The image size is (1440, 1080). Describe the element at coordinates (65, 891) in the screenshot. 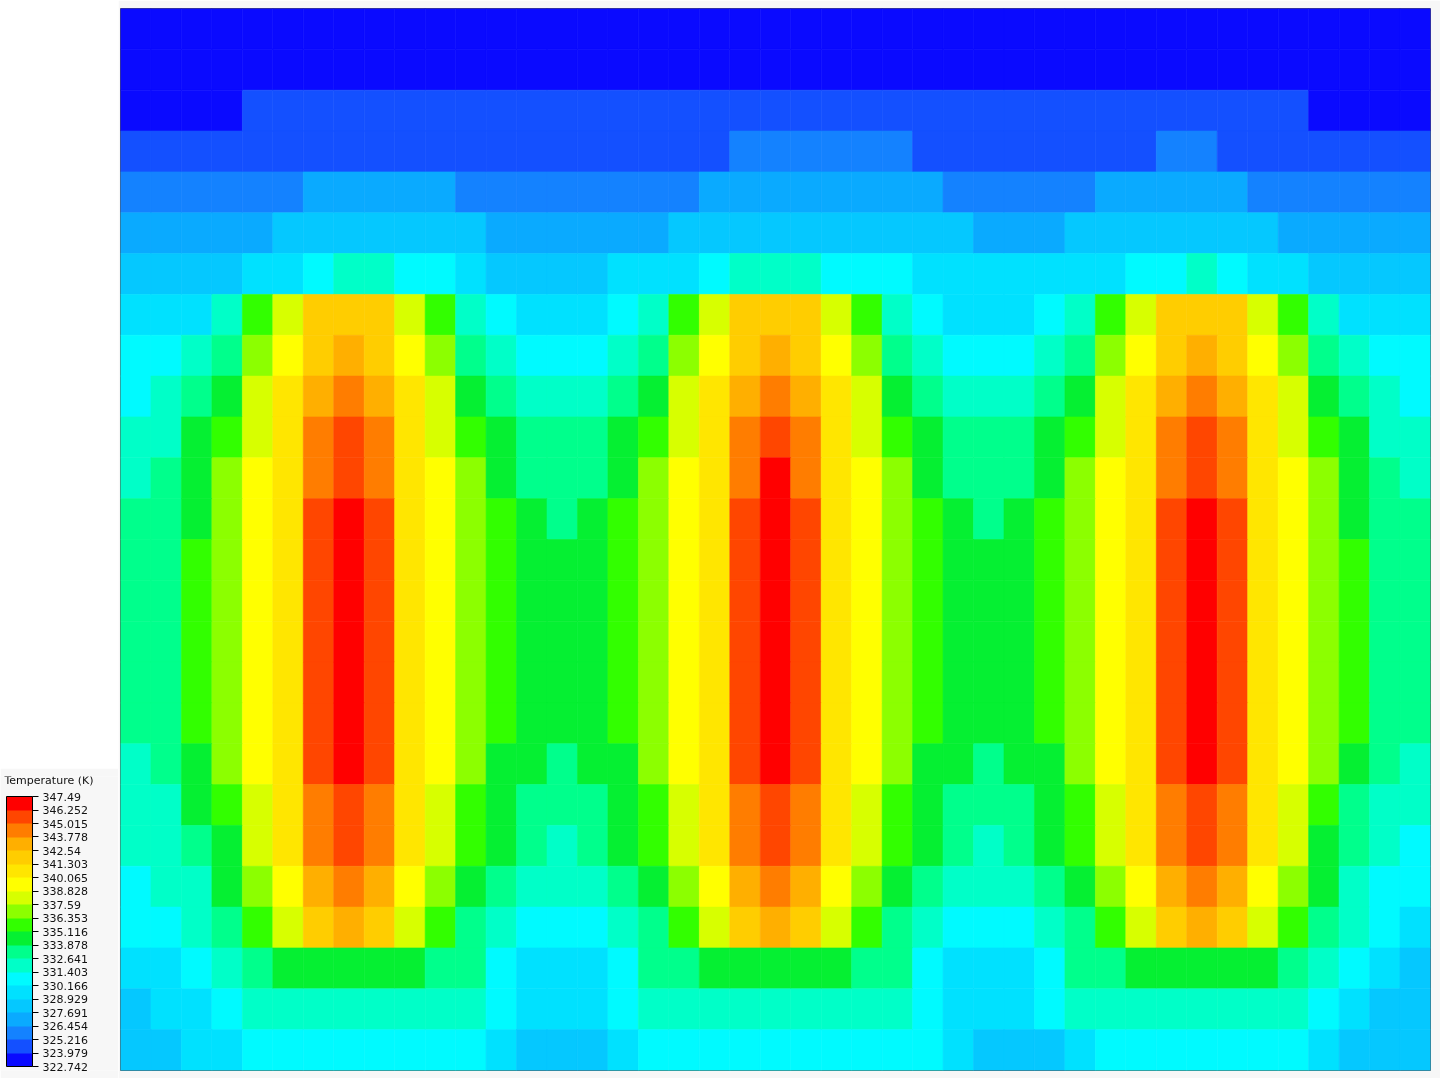

I see `color-bar-label: 338.828` at that location.